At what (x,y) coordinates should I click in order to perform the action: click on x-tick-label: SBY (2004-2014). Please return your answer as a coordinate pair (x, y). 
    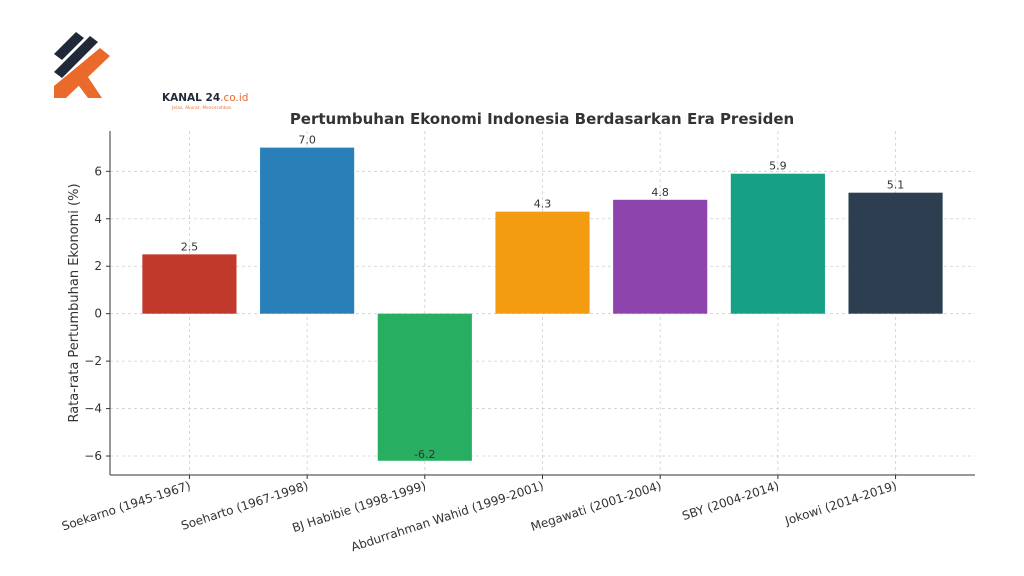
    Looking at the image, I should click on (730, 501).